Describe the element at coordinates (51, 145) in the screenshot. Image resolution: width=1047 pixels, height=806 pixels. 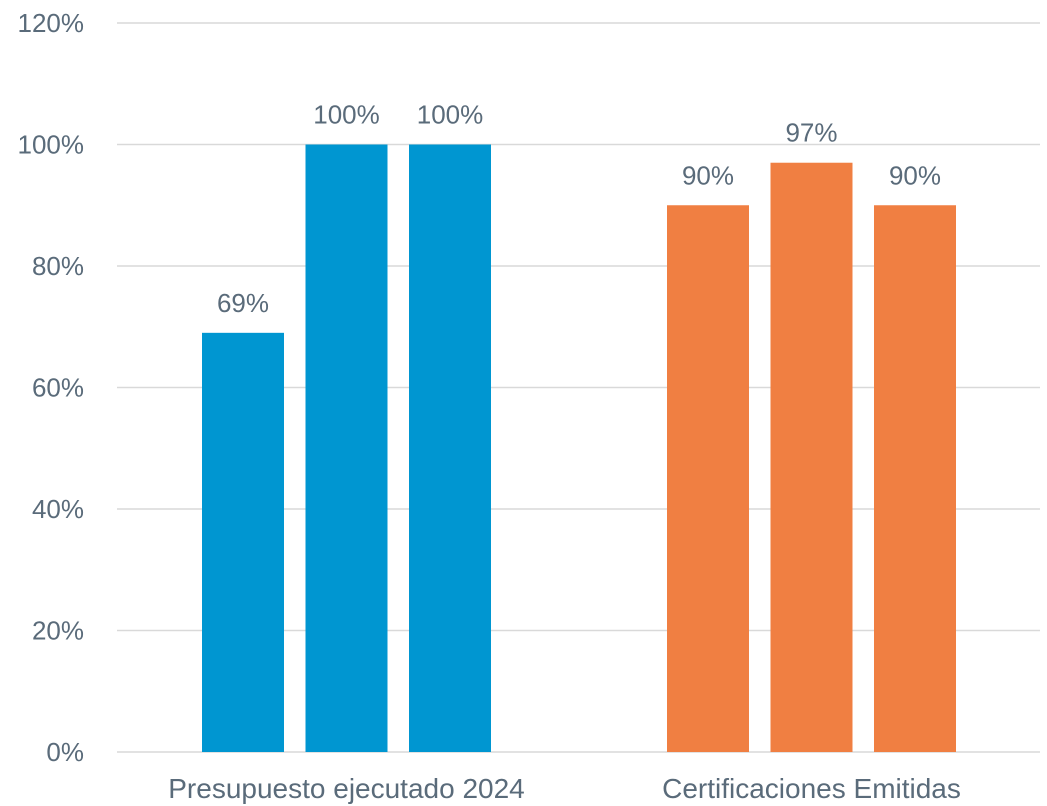
I see `y-tick-label: 100%` at that location.